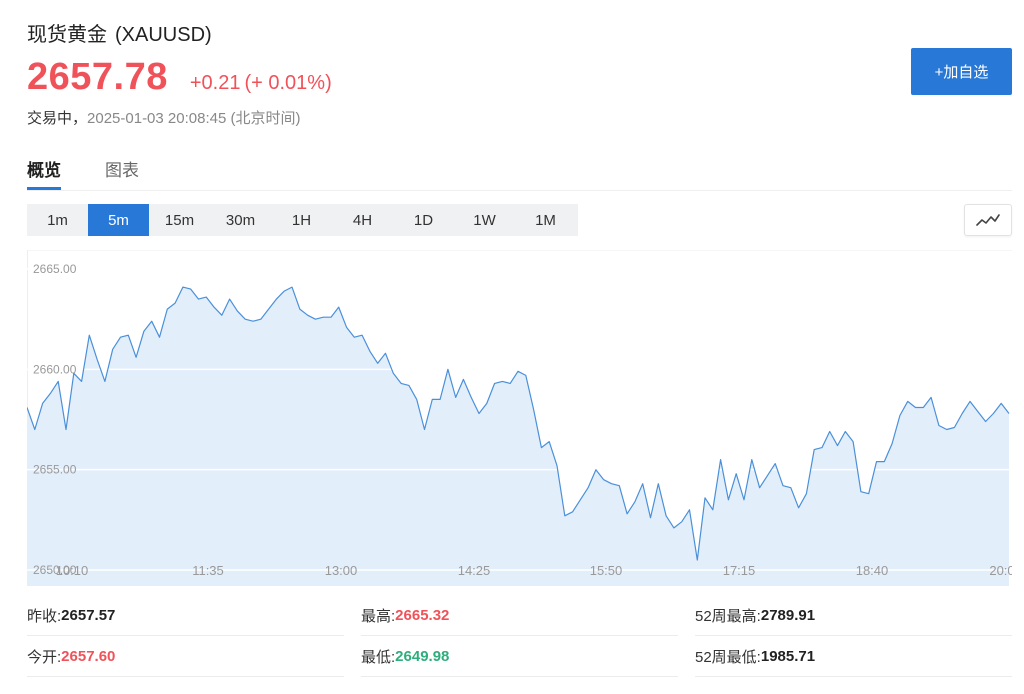  What do you see at coordinates (185, 615) in the screenshot?
I see `stat-item: 昨收: 2657.57` at bounding box center [185, 615].